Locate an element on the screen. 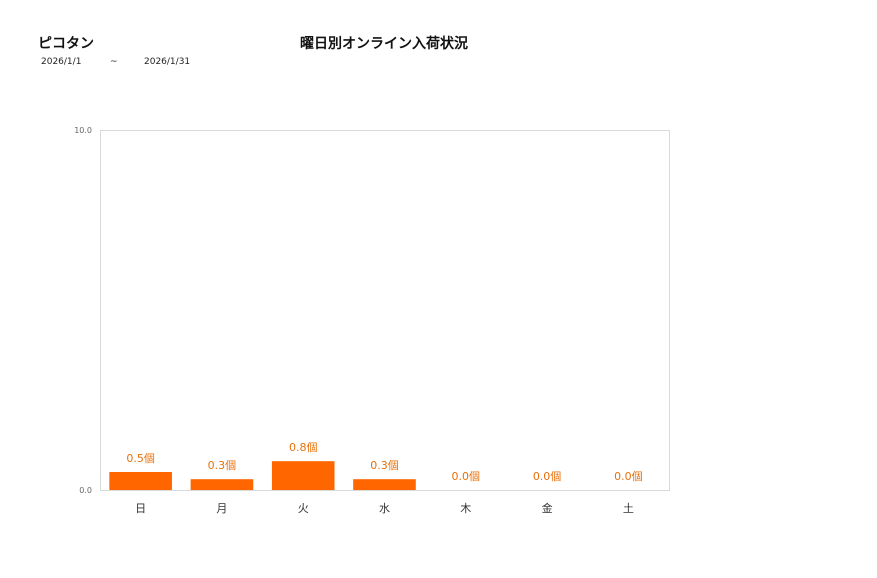 This screenshot has height=578, width=877. date-from: 2026/1/1 is located at coordinates (61, 62).